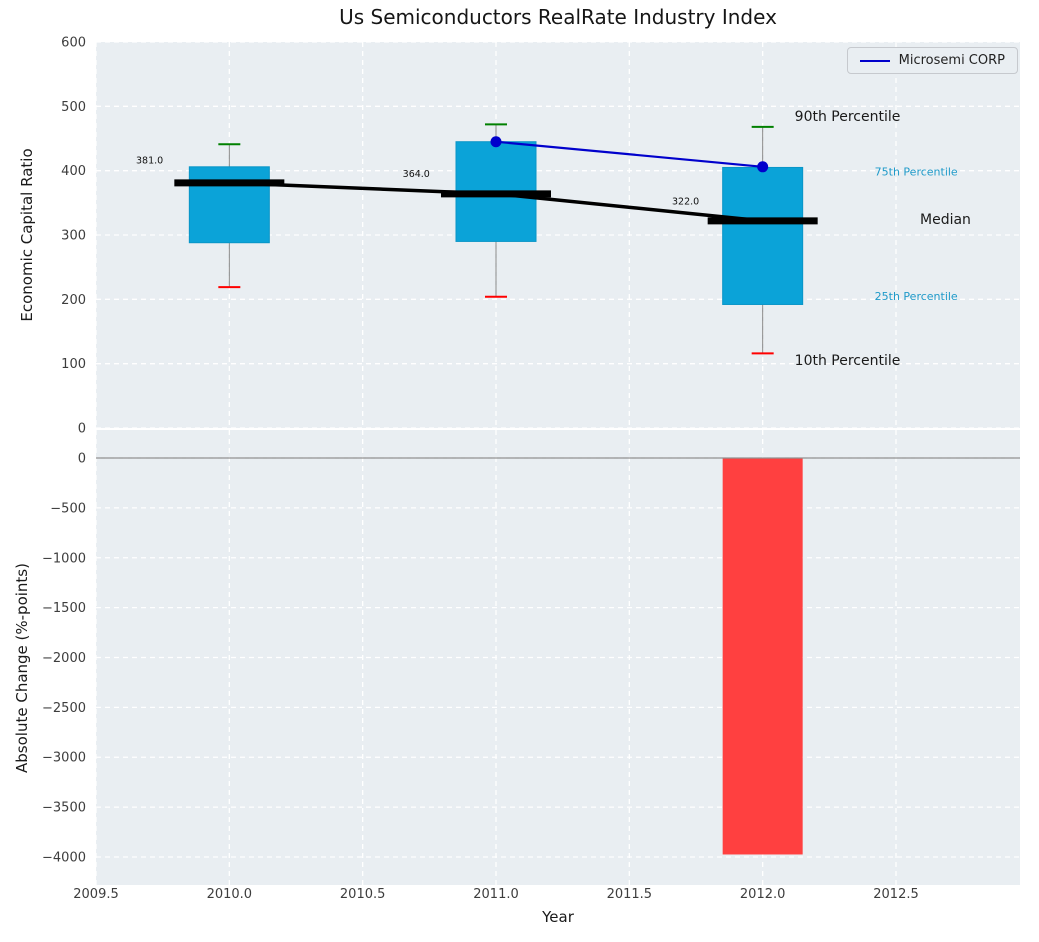 The height and width of the screenshot is (942, 1039). I want to click on y-tick-label: −4000, so click(64, 857).